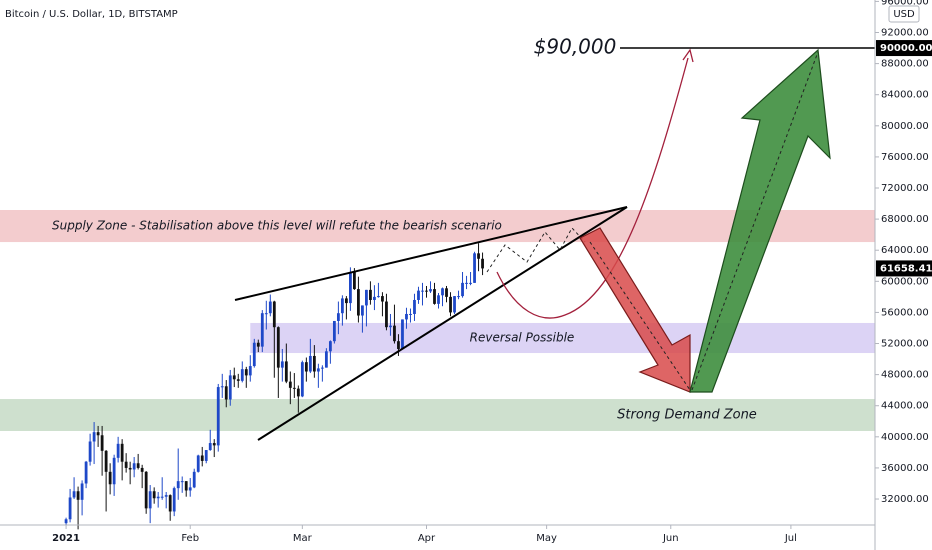 Image resolution: width=932 pixels, height=550 pixels. I want to click on bullish-arrow, so click(760, 220).